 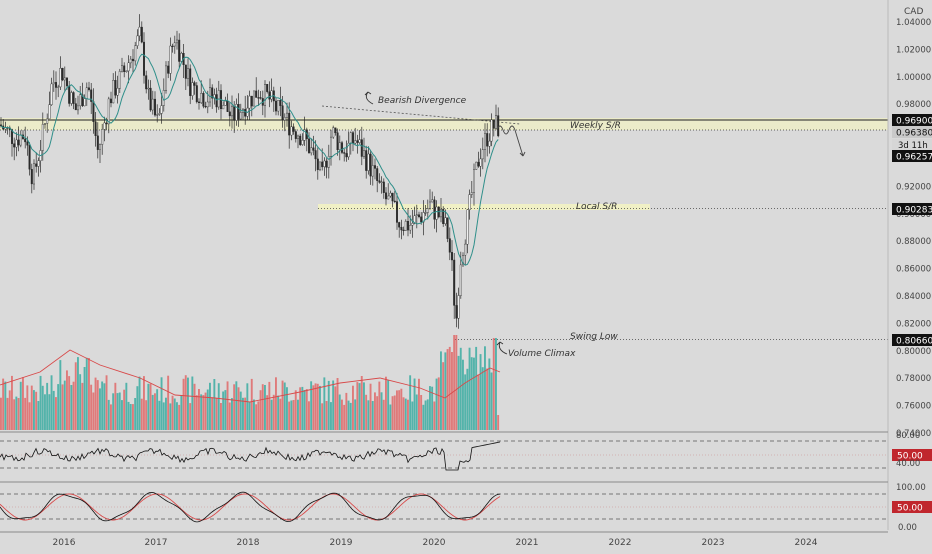 I want to click on price-tick-label: 0.80000, so click(x=913, y=352).